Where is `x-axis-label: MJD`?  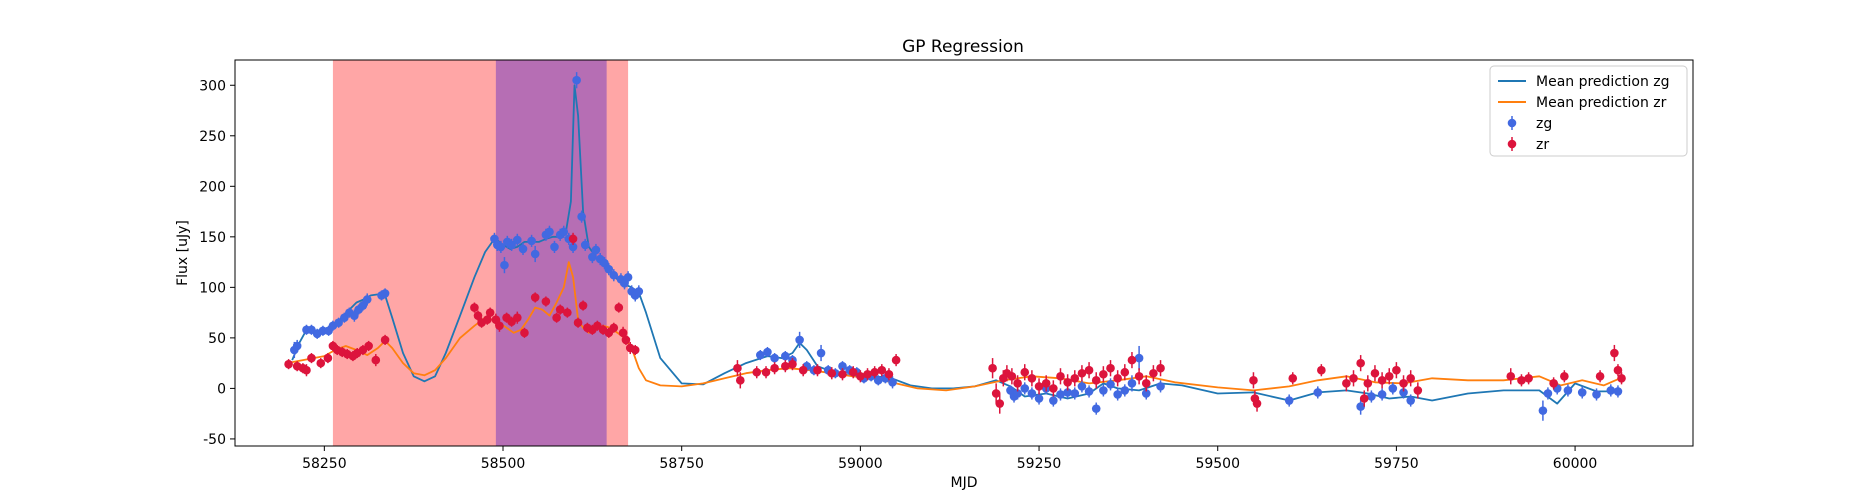 x-axis-label: MJD is located at coordinates (964, 483).